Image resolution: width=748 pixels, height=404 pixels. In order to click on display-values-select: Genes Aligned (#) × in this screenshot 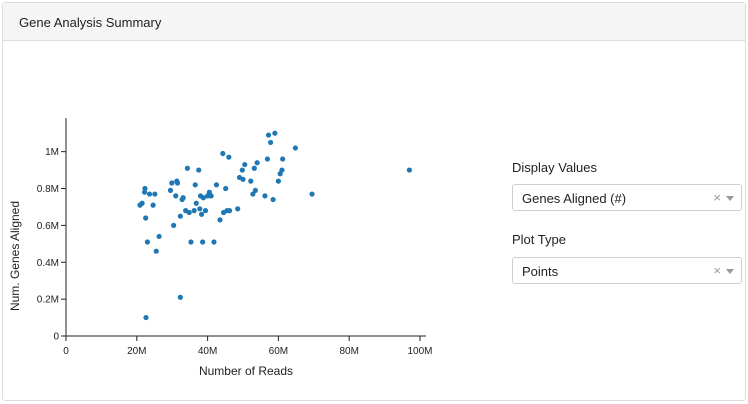, I will do `click(627, 197)`.